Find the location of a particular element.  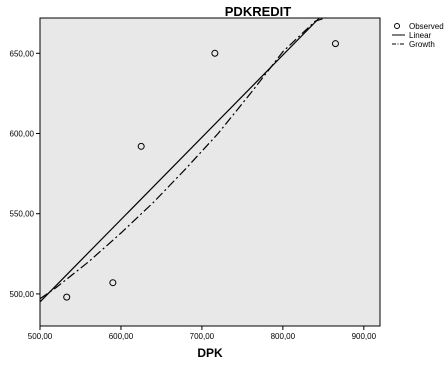

y-tick-label: 550,00 is located at coordinates (22, 214).